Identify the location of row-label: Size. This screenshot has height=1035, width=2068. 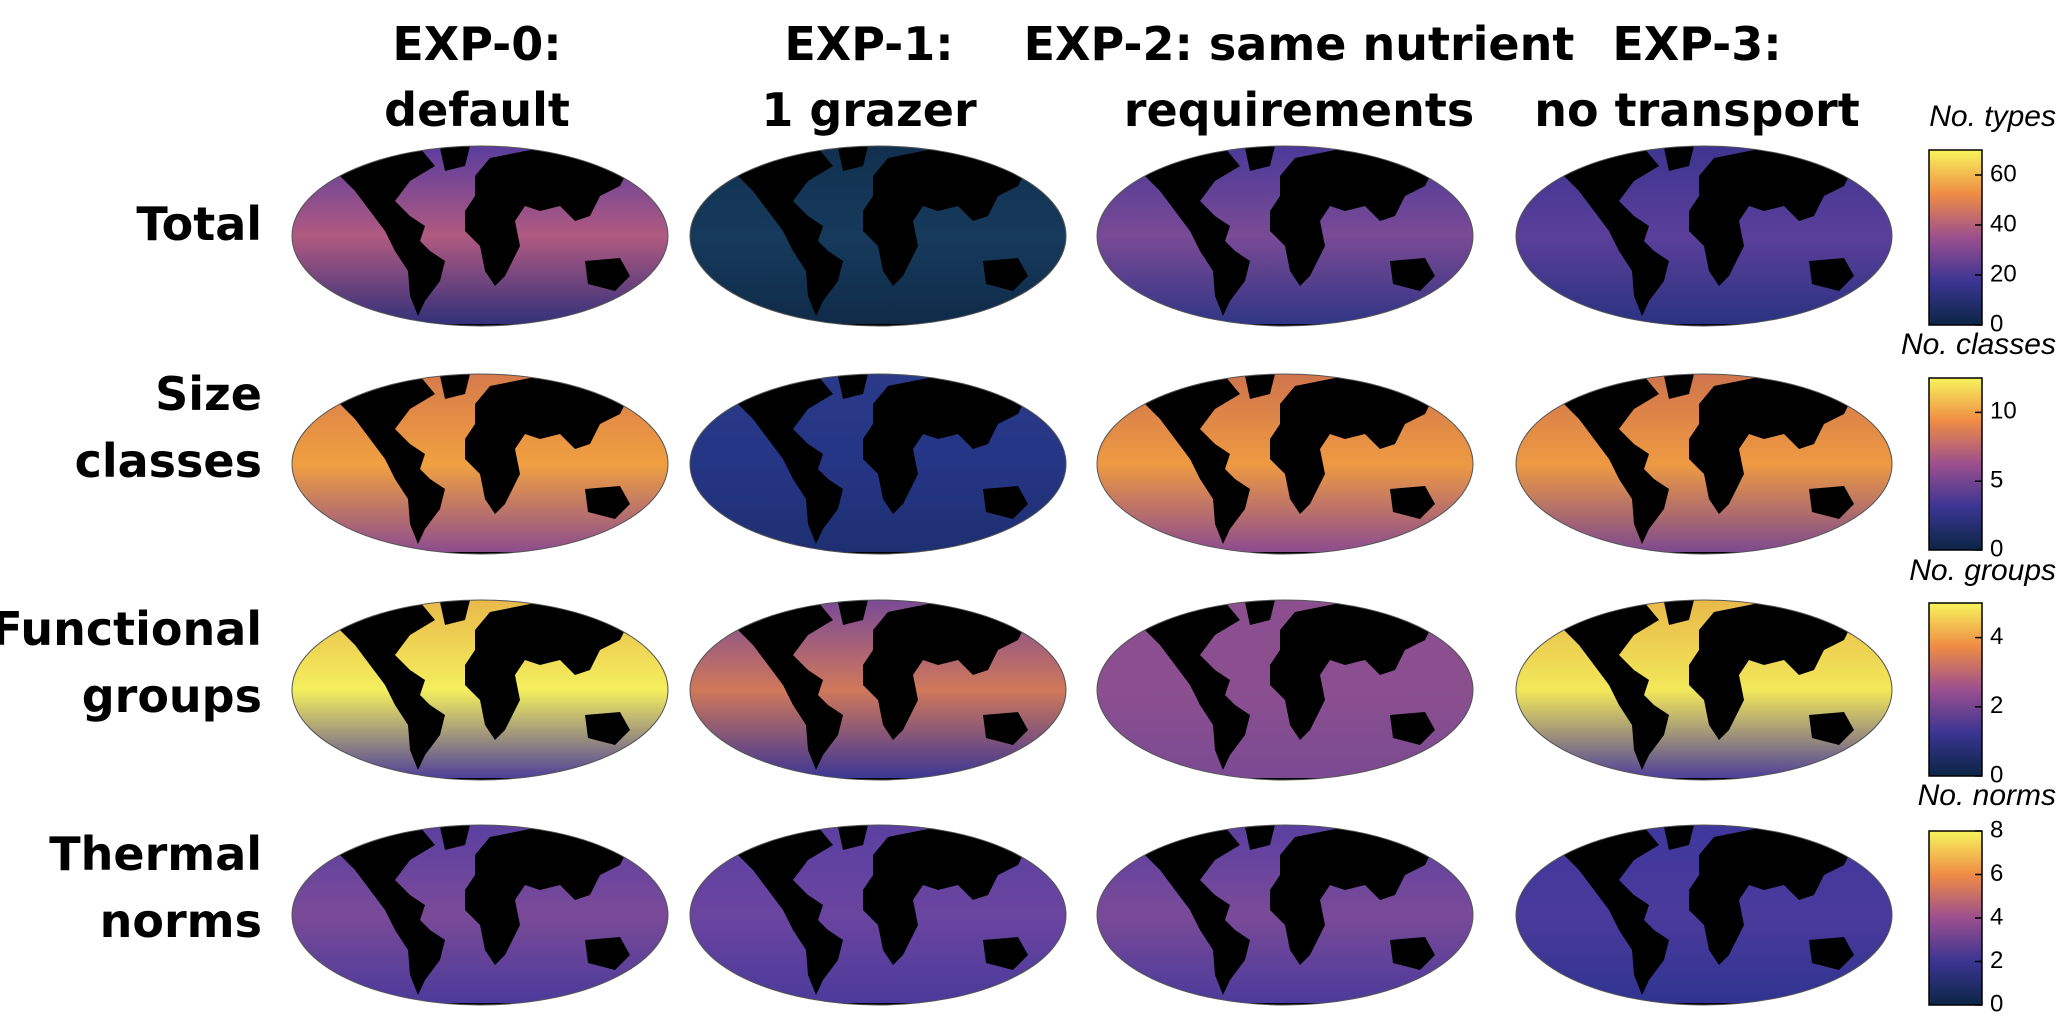
(208, 394).